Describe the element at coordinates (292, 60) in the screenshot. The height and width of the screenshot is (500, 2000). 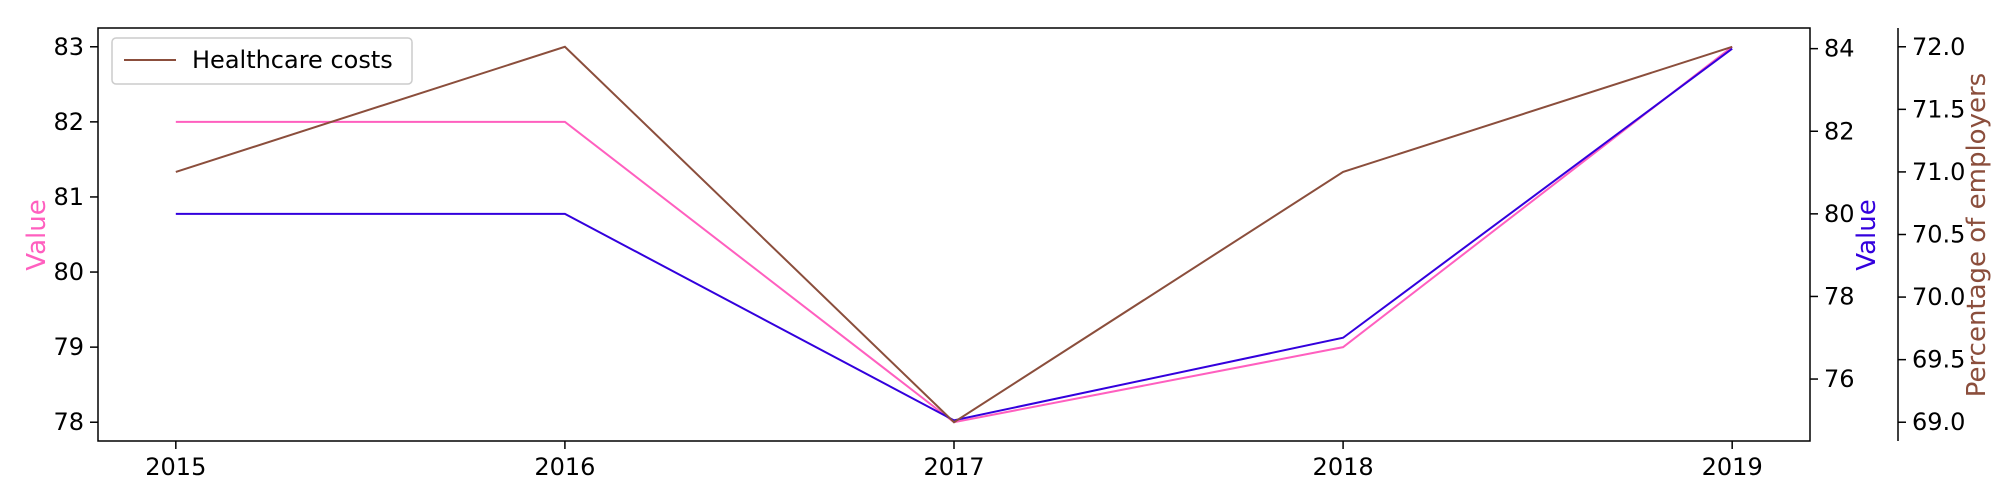
I see `legend-label-healthcare-costs: Healthcare costs` at that location.